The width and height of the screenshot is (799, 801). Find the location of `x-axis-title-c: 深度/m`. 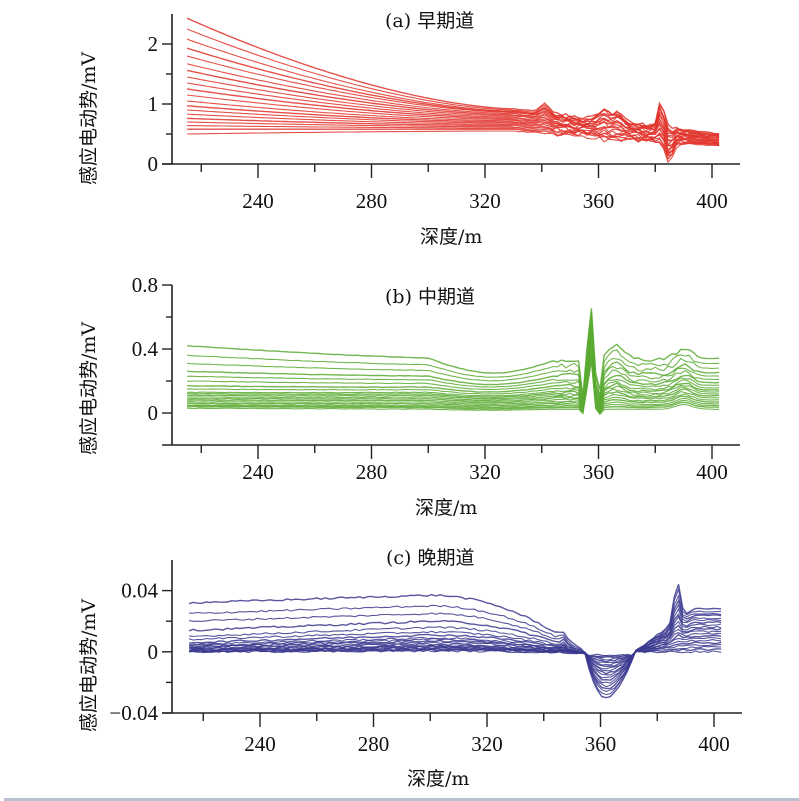

x-axis-title-c: 深度/m is located at coordinates (438, 779).